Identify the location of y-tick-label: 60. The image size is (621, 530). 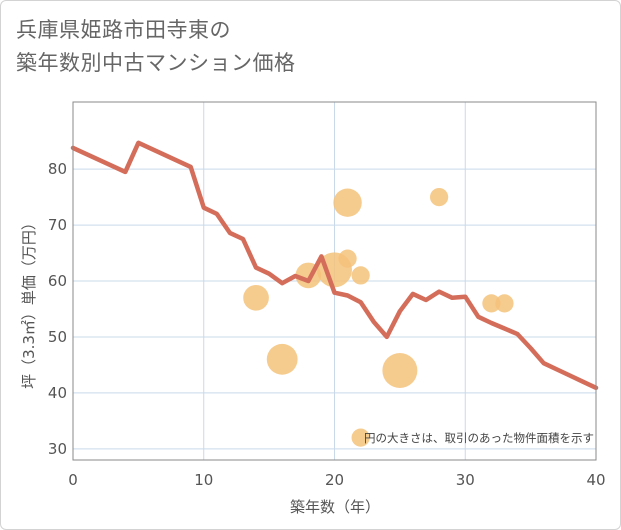
(57, 281).